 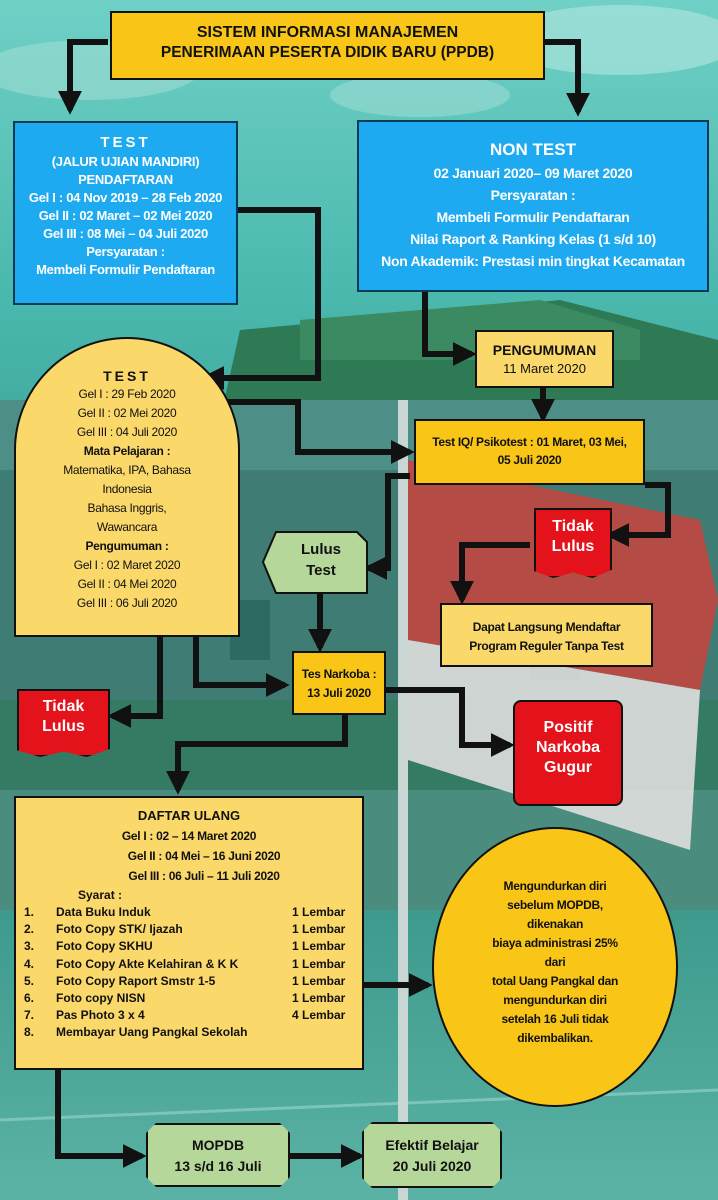 I want to click on test-detail-heading: TEST, so click(x=127, y=376).